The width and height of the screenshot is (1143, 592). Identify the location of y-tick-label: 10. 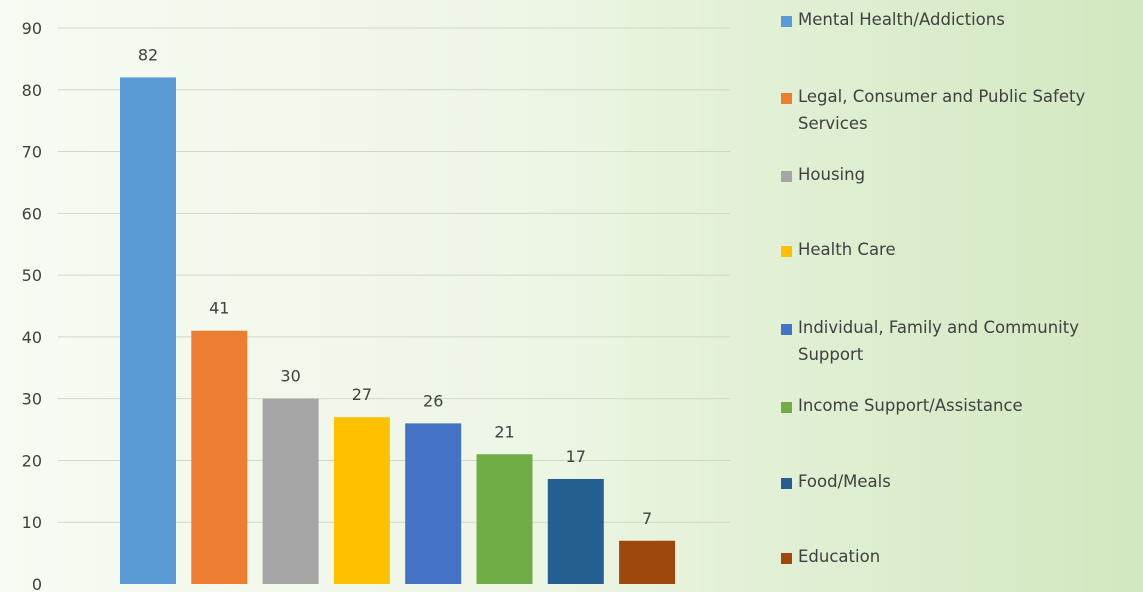
(32, 522).